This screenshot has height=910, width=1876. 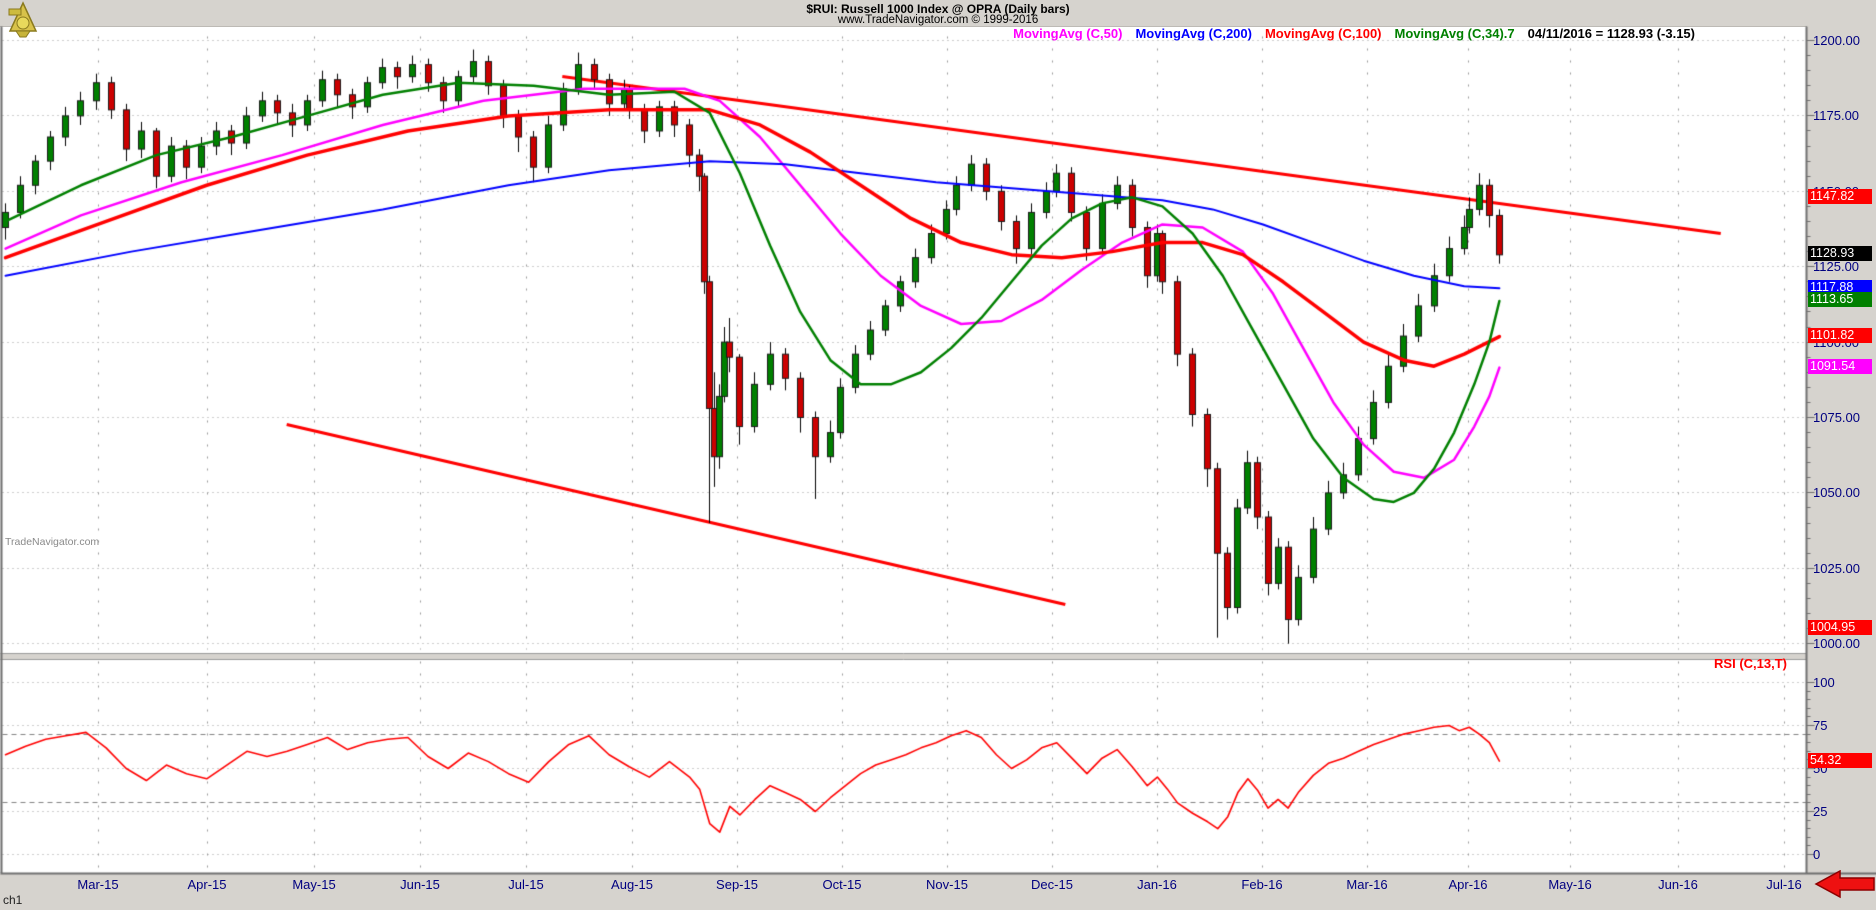 I want to click on price-value-badge: 1004.95, so click(x=1840, y=628).